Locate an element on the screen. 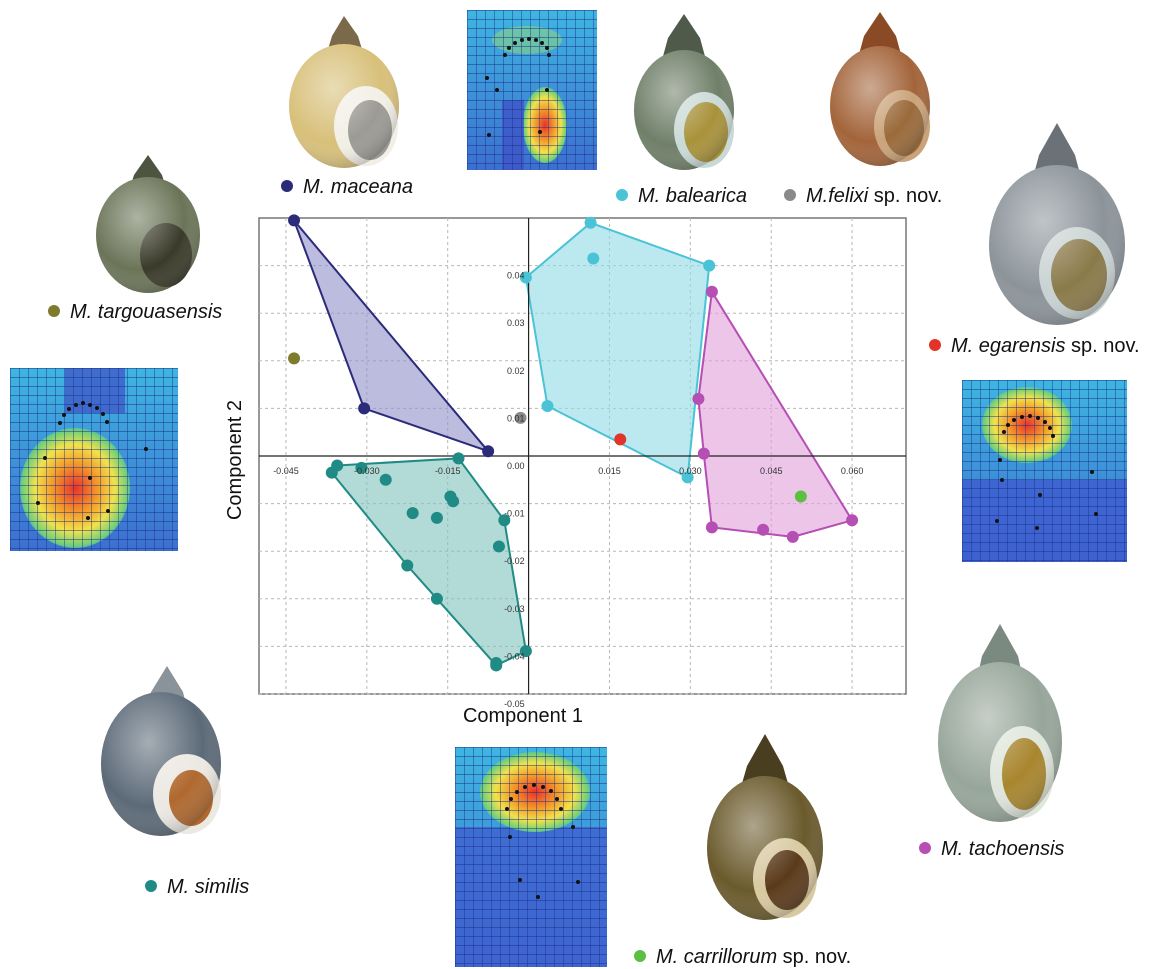 The image size is (1169, 969). legend-species-balearica: M. balearica is located at coordinates (692, 196).